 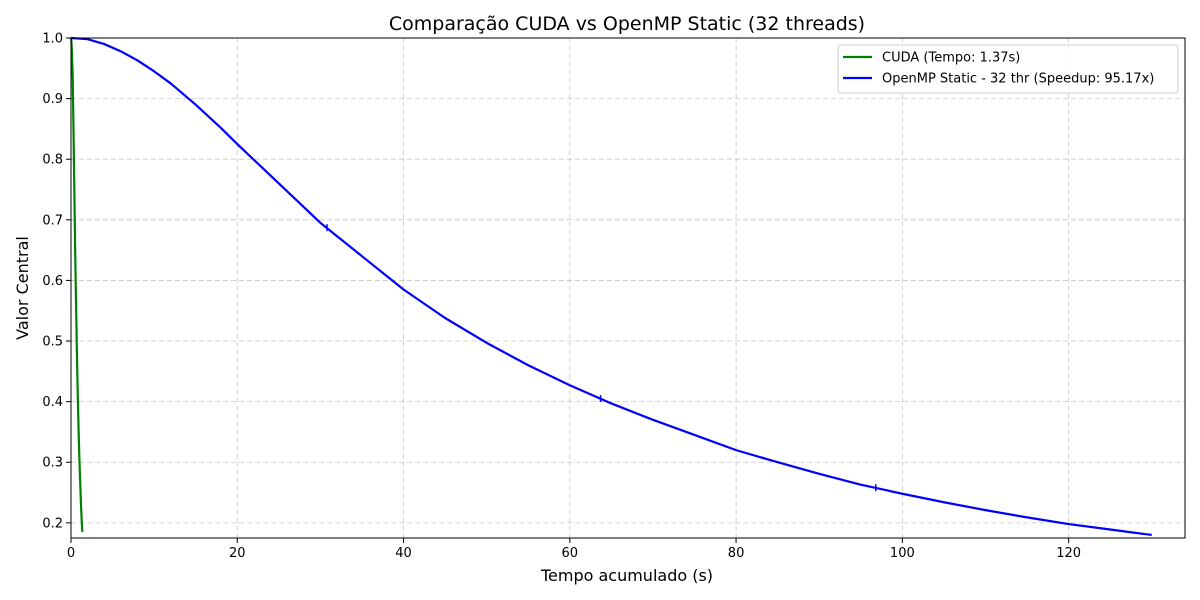 I want to click on x-axis-ticks: 0 20 40 60 80 100 120, so click(x=574, y=549).